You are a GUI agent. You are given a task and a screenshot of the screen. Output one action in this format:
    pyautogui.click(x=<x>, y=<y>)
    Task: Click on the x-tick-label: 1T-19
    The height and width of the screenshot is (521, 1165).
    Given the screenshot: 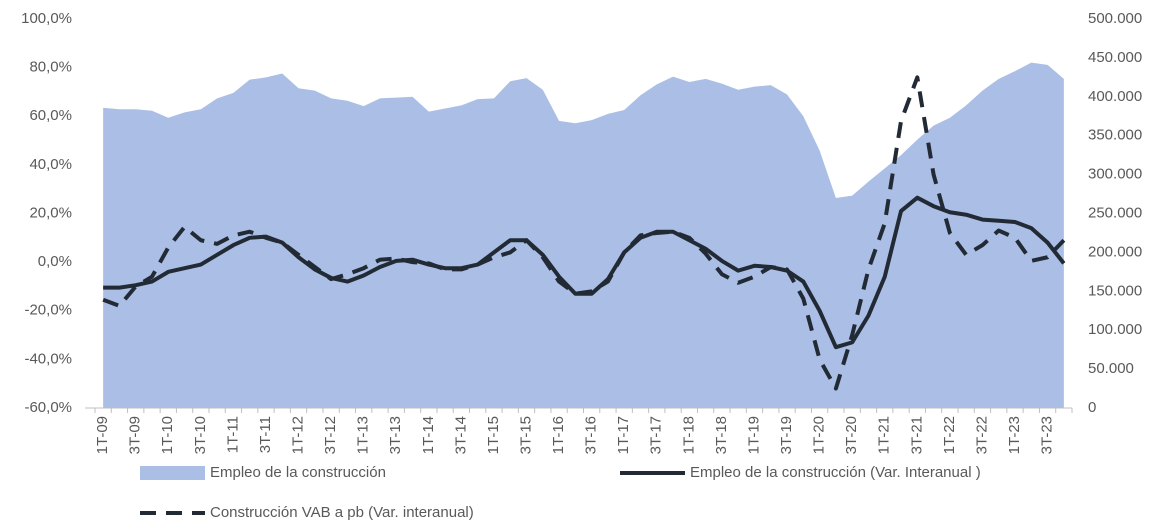 What is the action you would take?
    pyautogui.click(x=753, y=435)
    